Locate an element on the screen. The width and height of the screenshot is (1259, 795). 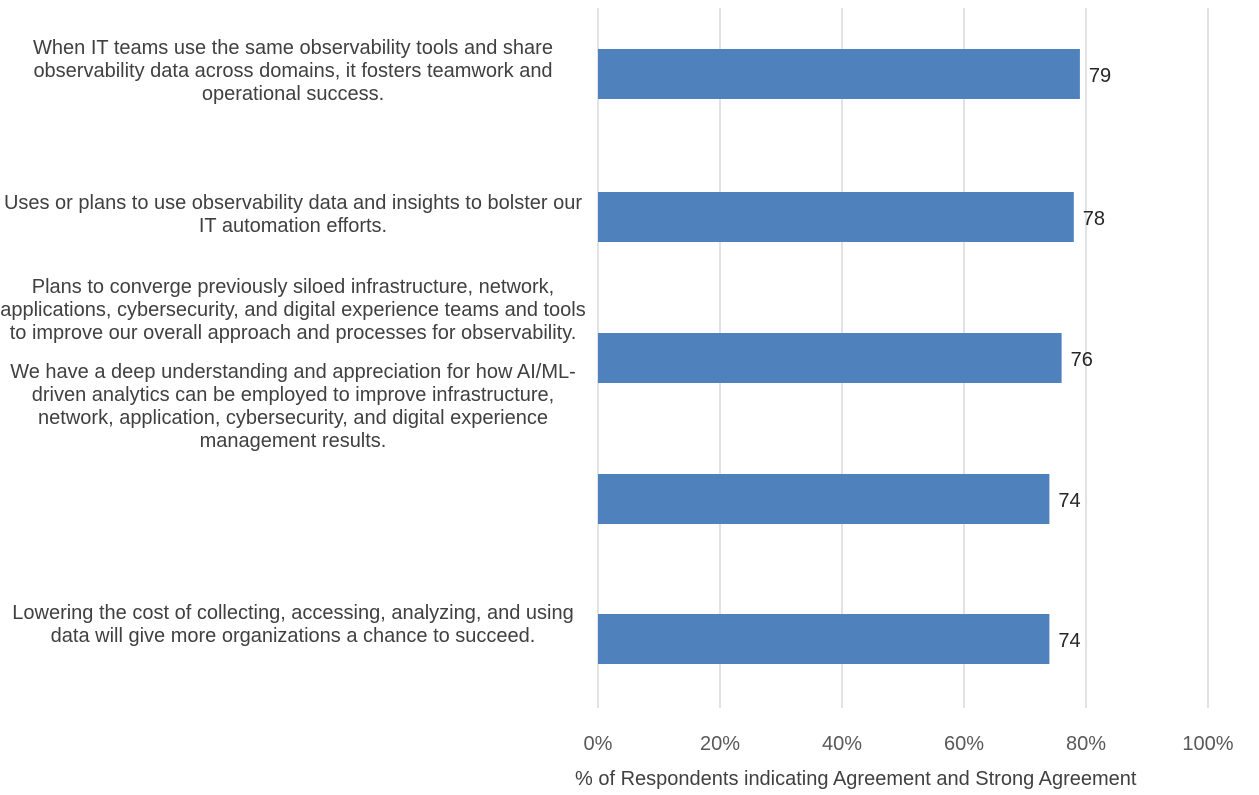
x-tick-label: 0% is located at coordinates (598, 744).